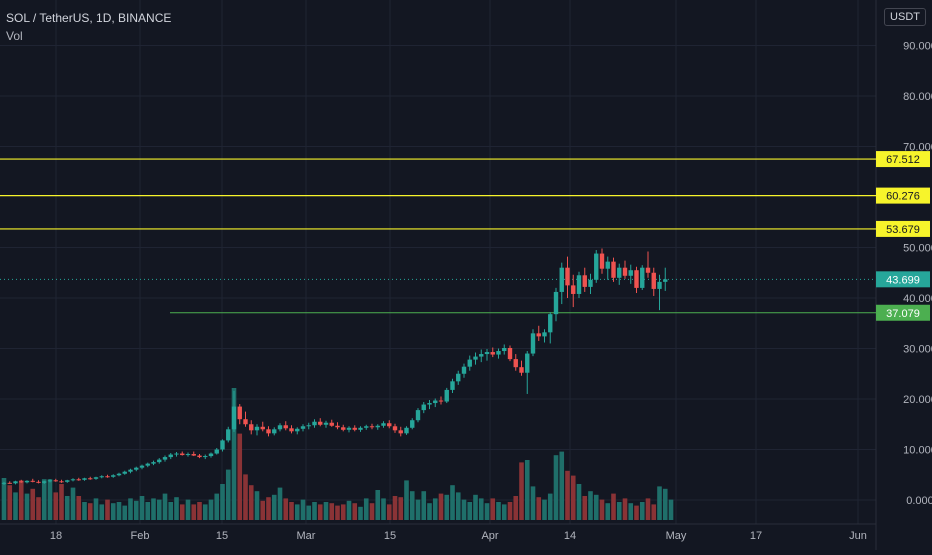  What do you see at coordinates (917, 451) in the screenshot?
I see `price-tick-label: 10.000` at bounding box center [917, 451].